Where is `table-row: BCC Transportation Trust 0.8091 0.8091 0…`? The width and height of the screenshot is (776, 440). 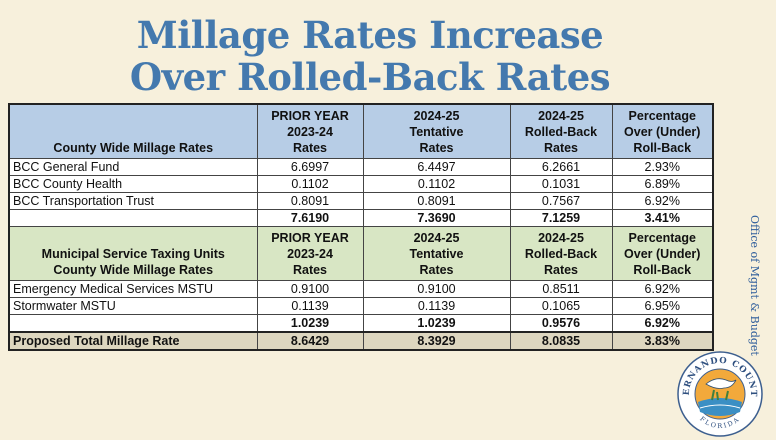
table-row: BCC Transportation Trust 0.8091 0.8091 0… is located at coordinates (361, 201).